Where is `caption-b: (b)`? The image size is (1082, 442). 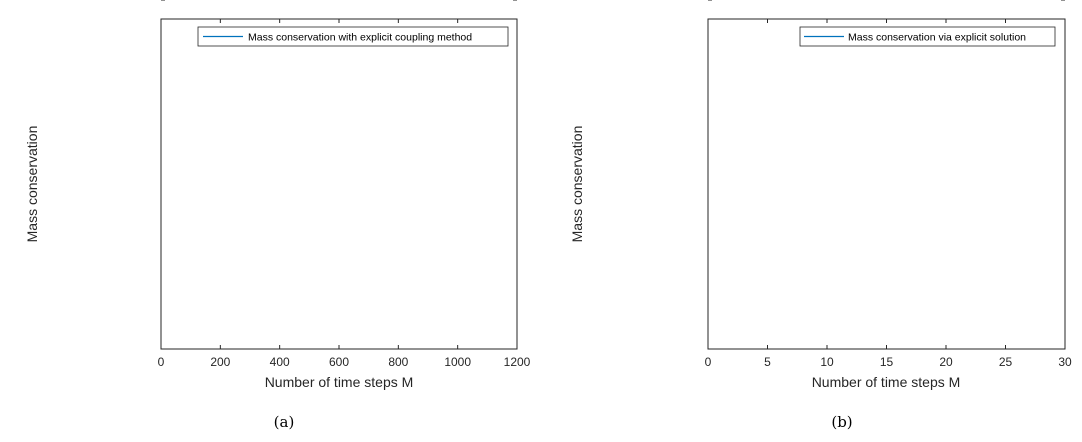 caption-b: (b) is located at coordinates (841, 422).